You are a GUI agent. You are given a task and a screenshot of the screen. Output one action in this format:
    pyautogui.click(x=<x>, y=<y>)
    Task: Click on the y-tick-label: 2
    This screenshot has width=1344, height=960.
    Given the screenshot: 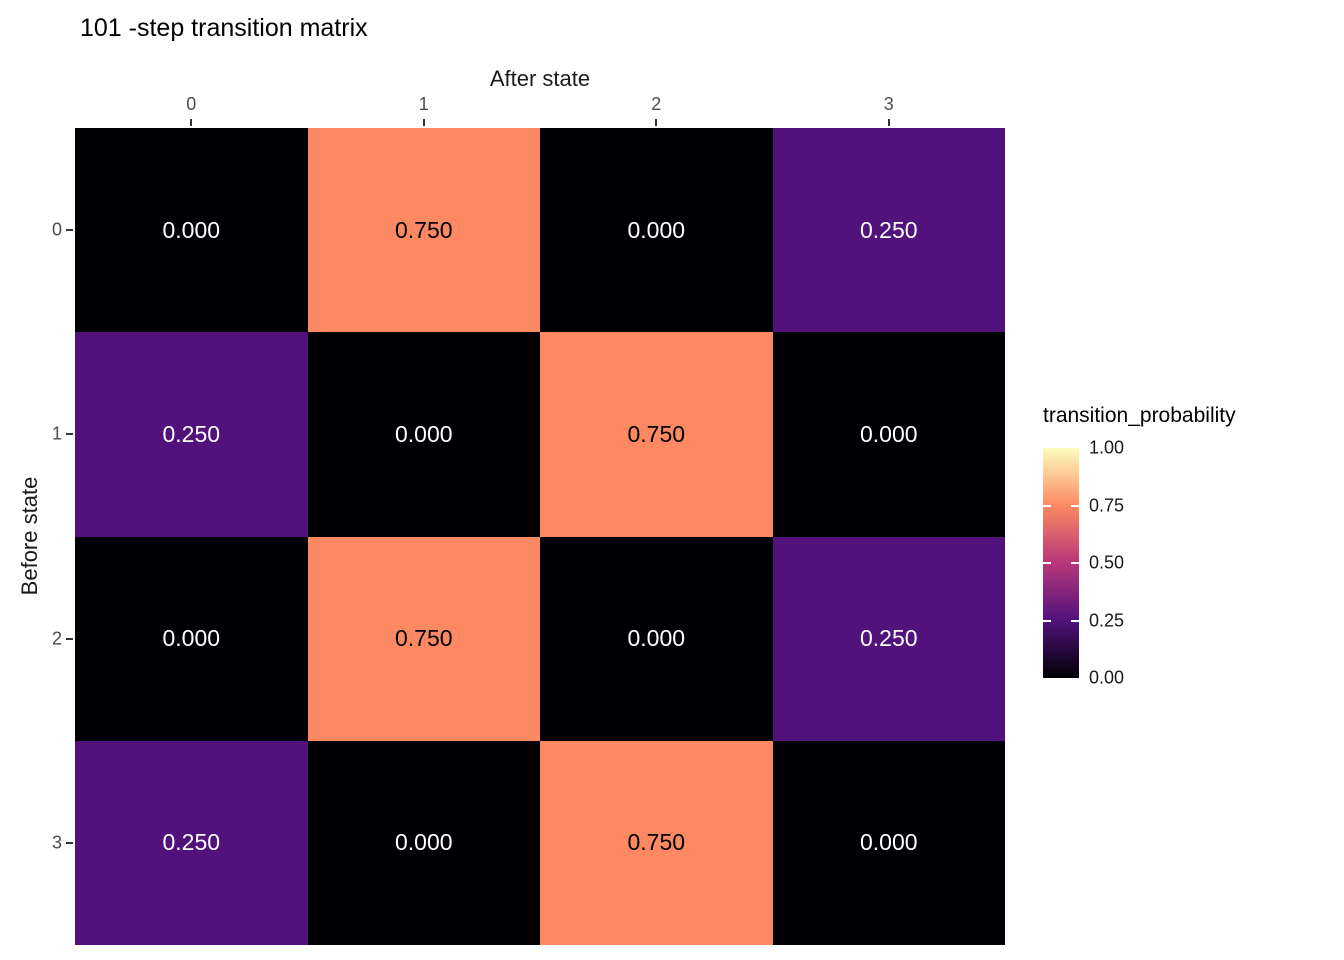 What is the action you would take?
    pyautogui.click(x=56, y=638)
    